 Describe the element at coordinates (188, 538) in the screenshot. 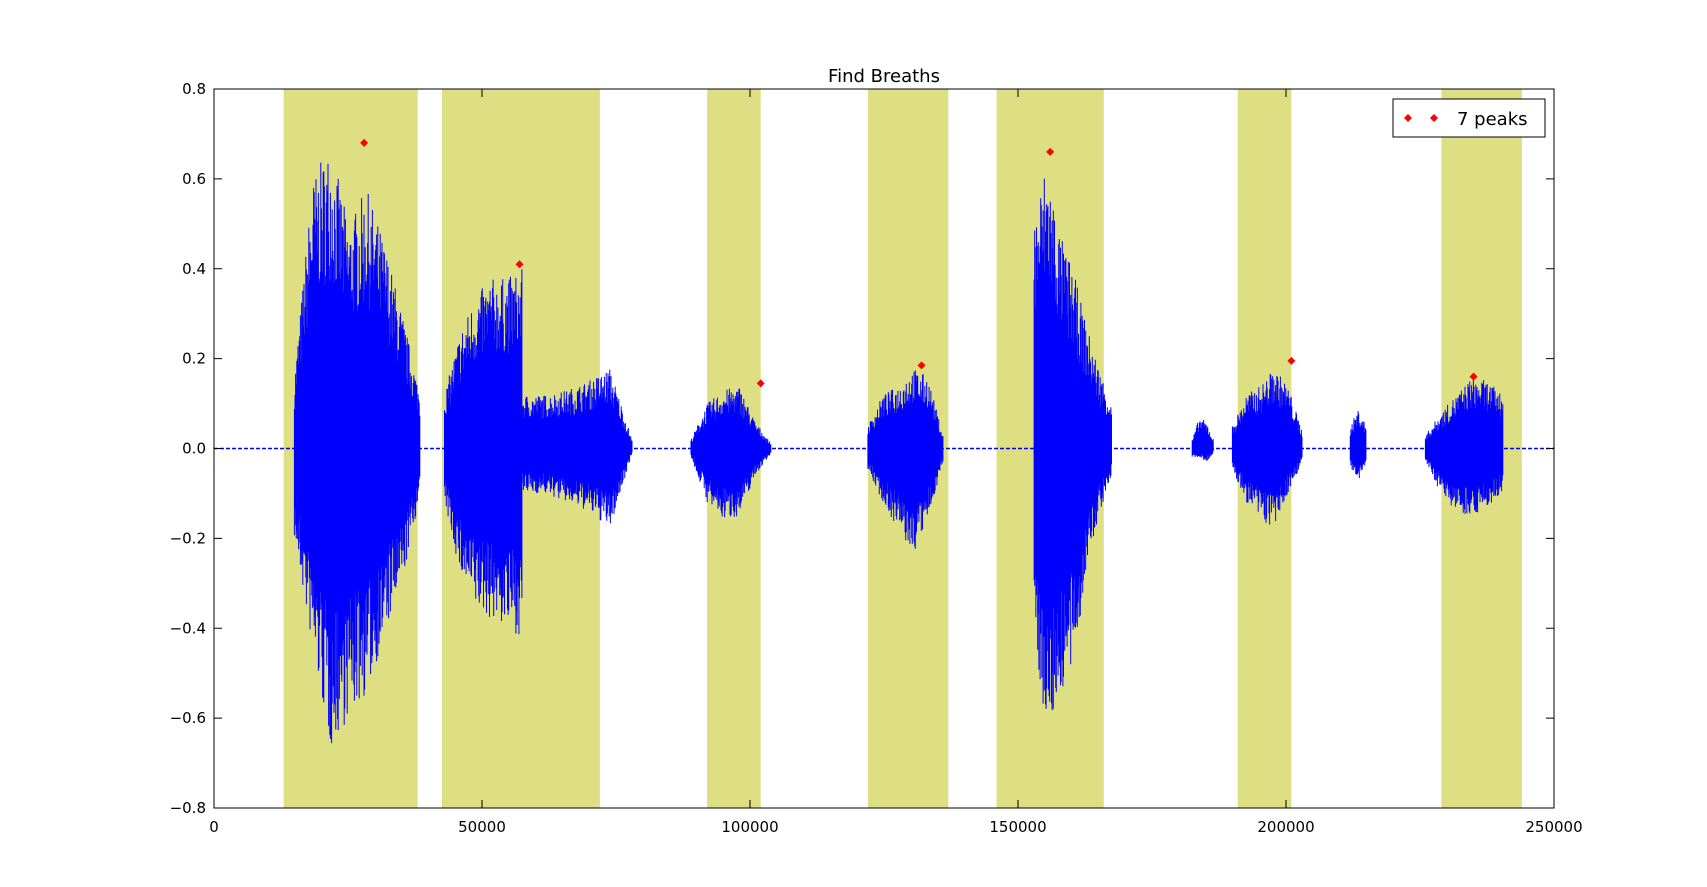

I see `y-tick-label: −0.2` at that location.